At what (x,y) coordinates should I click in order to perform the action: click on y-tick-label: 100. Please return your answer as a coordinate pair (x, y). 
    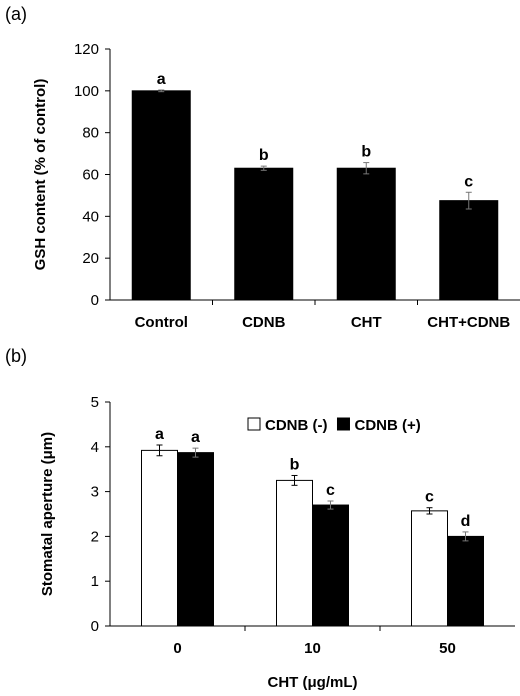
    Looking at the image, I should click on (86, 91).